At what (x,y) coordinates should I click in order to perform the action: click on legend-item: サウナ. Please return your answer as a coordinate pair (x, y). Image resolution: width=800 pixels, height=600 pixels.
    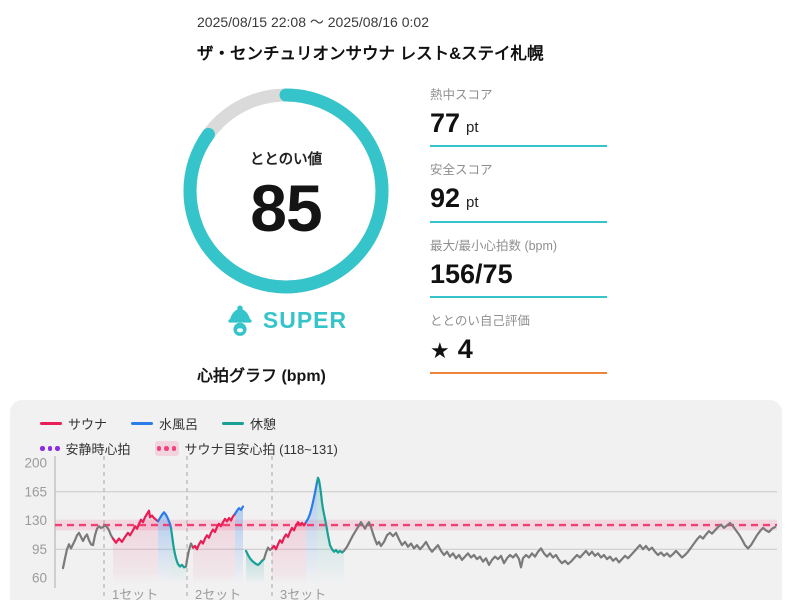
    Looking at the image, I should click on (73, 423).